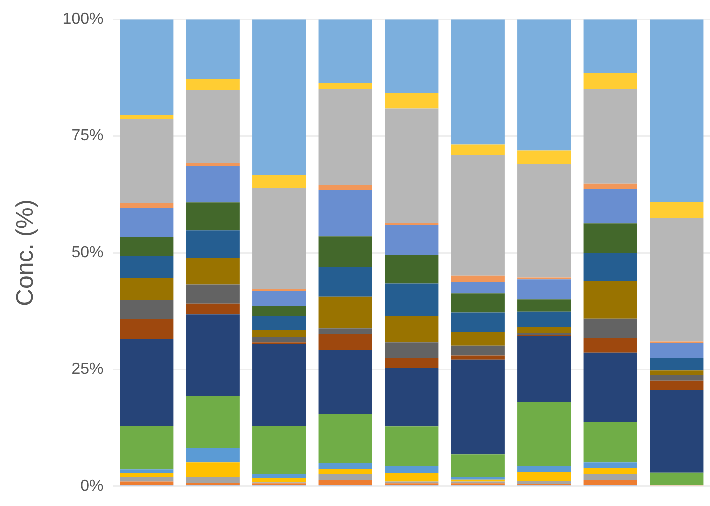 This screenshot has height=506, width=710. I want to click on y-axis-title: Conc. (%), so click(26, 253).